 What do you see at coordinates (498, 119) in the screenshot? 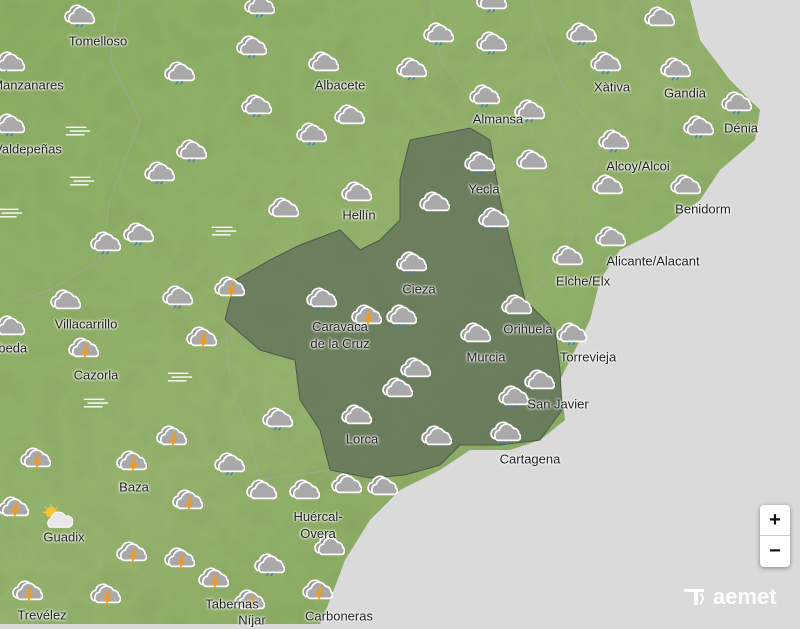
I see `place-label: Almansa` at bounding box center [498, 119].